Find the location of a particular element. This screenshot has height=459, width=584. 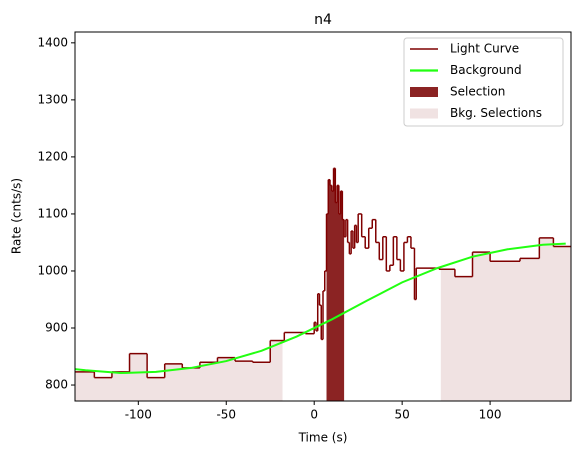

x-axis-label: Time (s) is located at coordinates (323, 438).